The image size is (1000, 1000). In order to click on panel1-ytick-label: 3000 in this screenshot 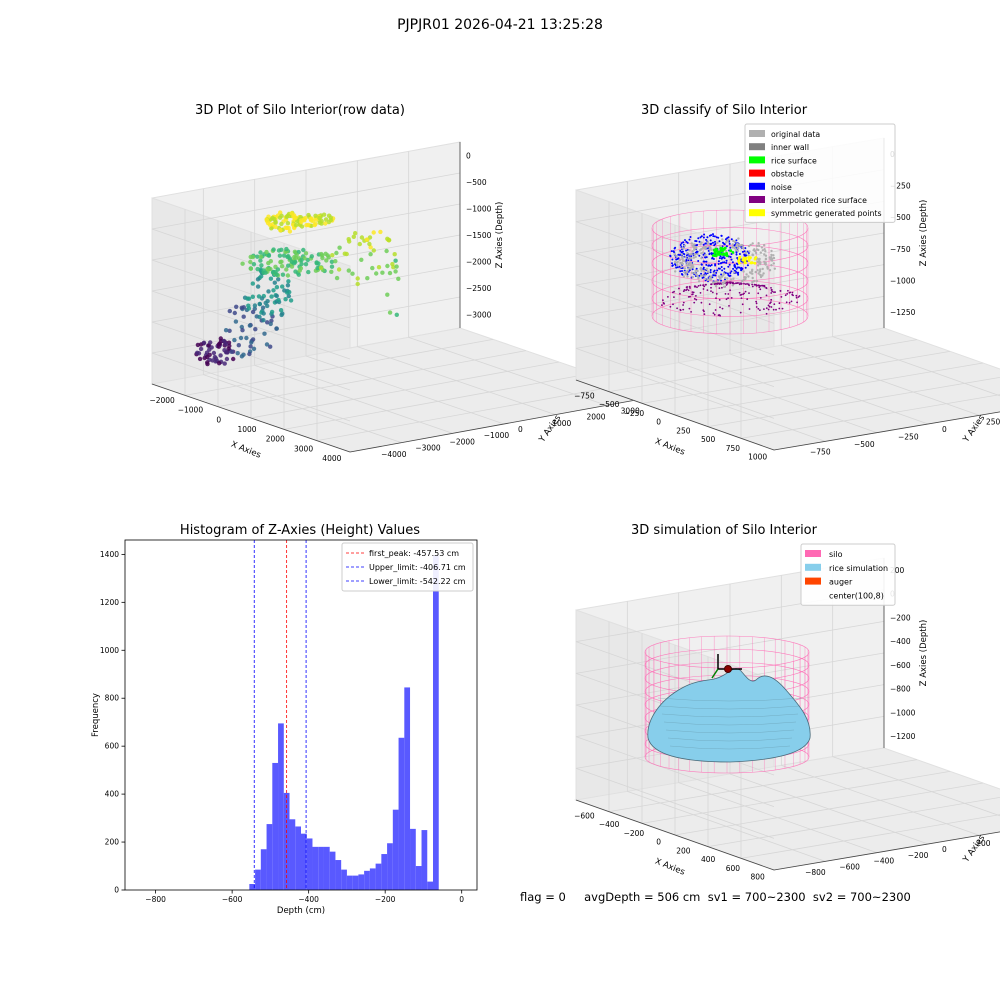, I will do `click(630, 410)`.